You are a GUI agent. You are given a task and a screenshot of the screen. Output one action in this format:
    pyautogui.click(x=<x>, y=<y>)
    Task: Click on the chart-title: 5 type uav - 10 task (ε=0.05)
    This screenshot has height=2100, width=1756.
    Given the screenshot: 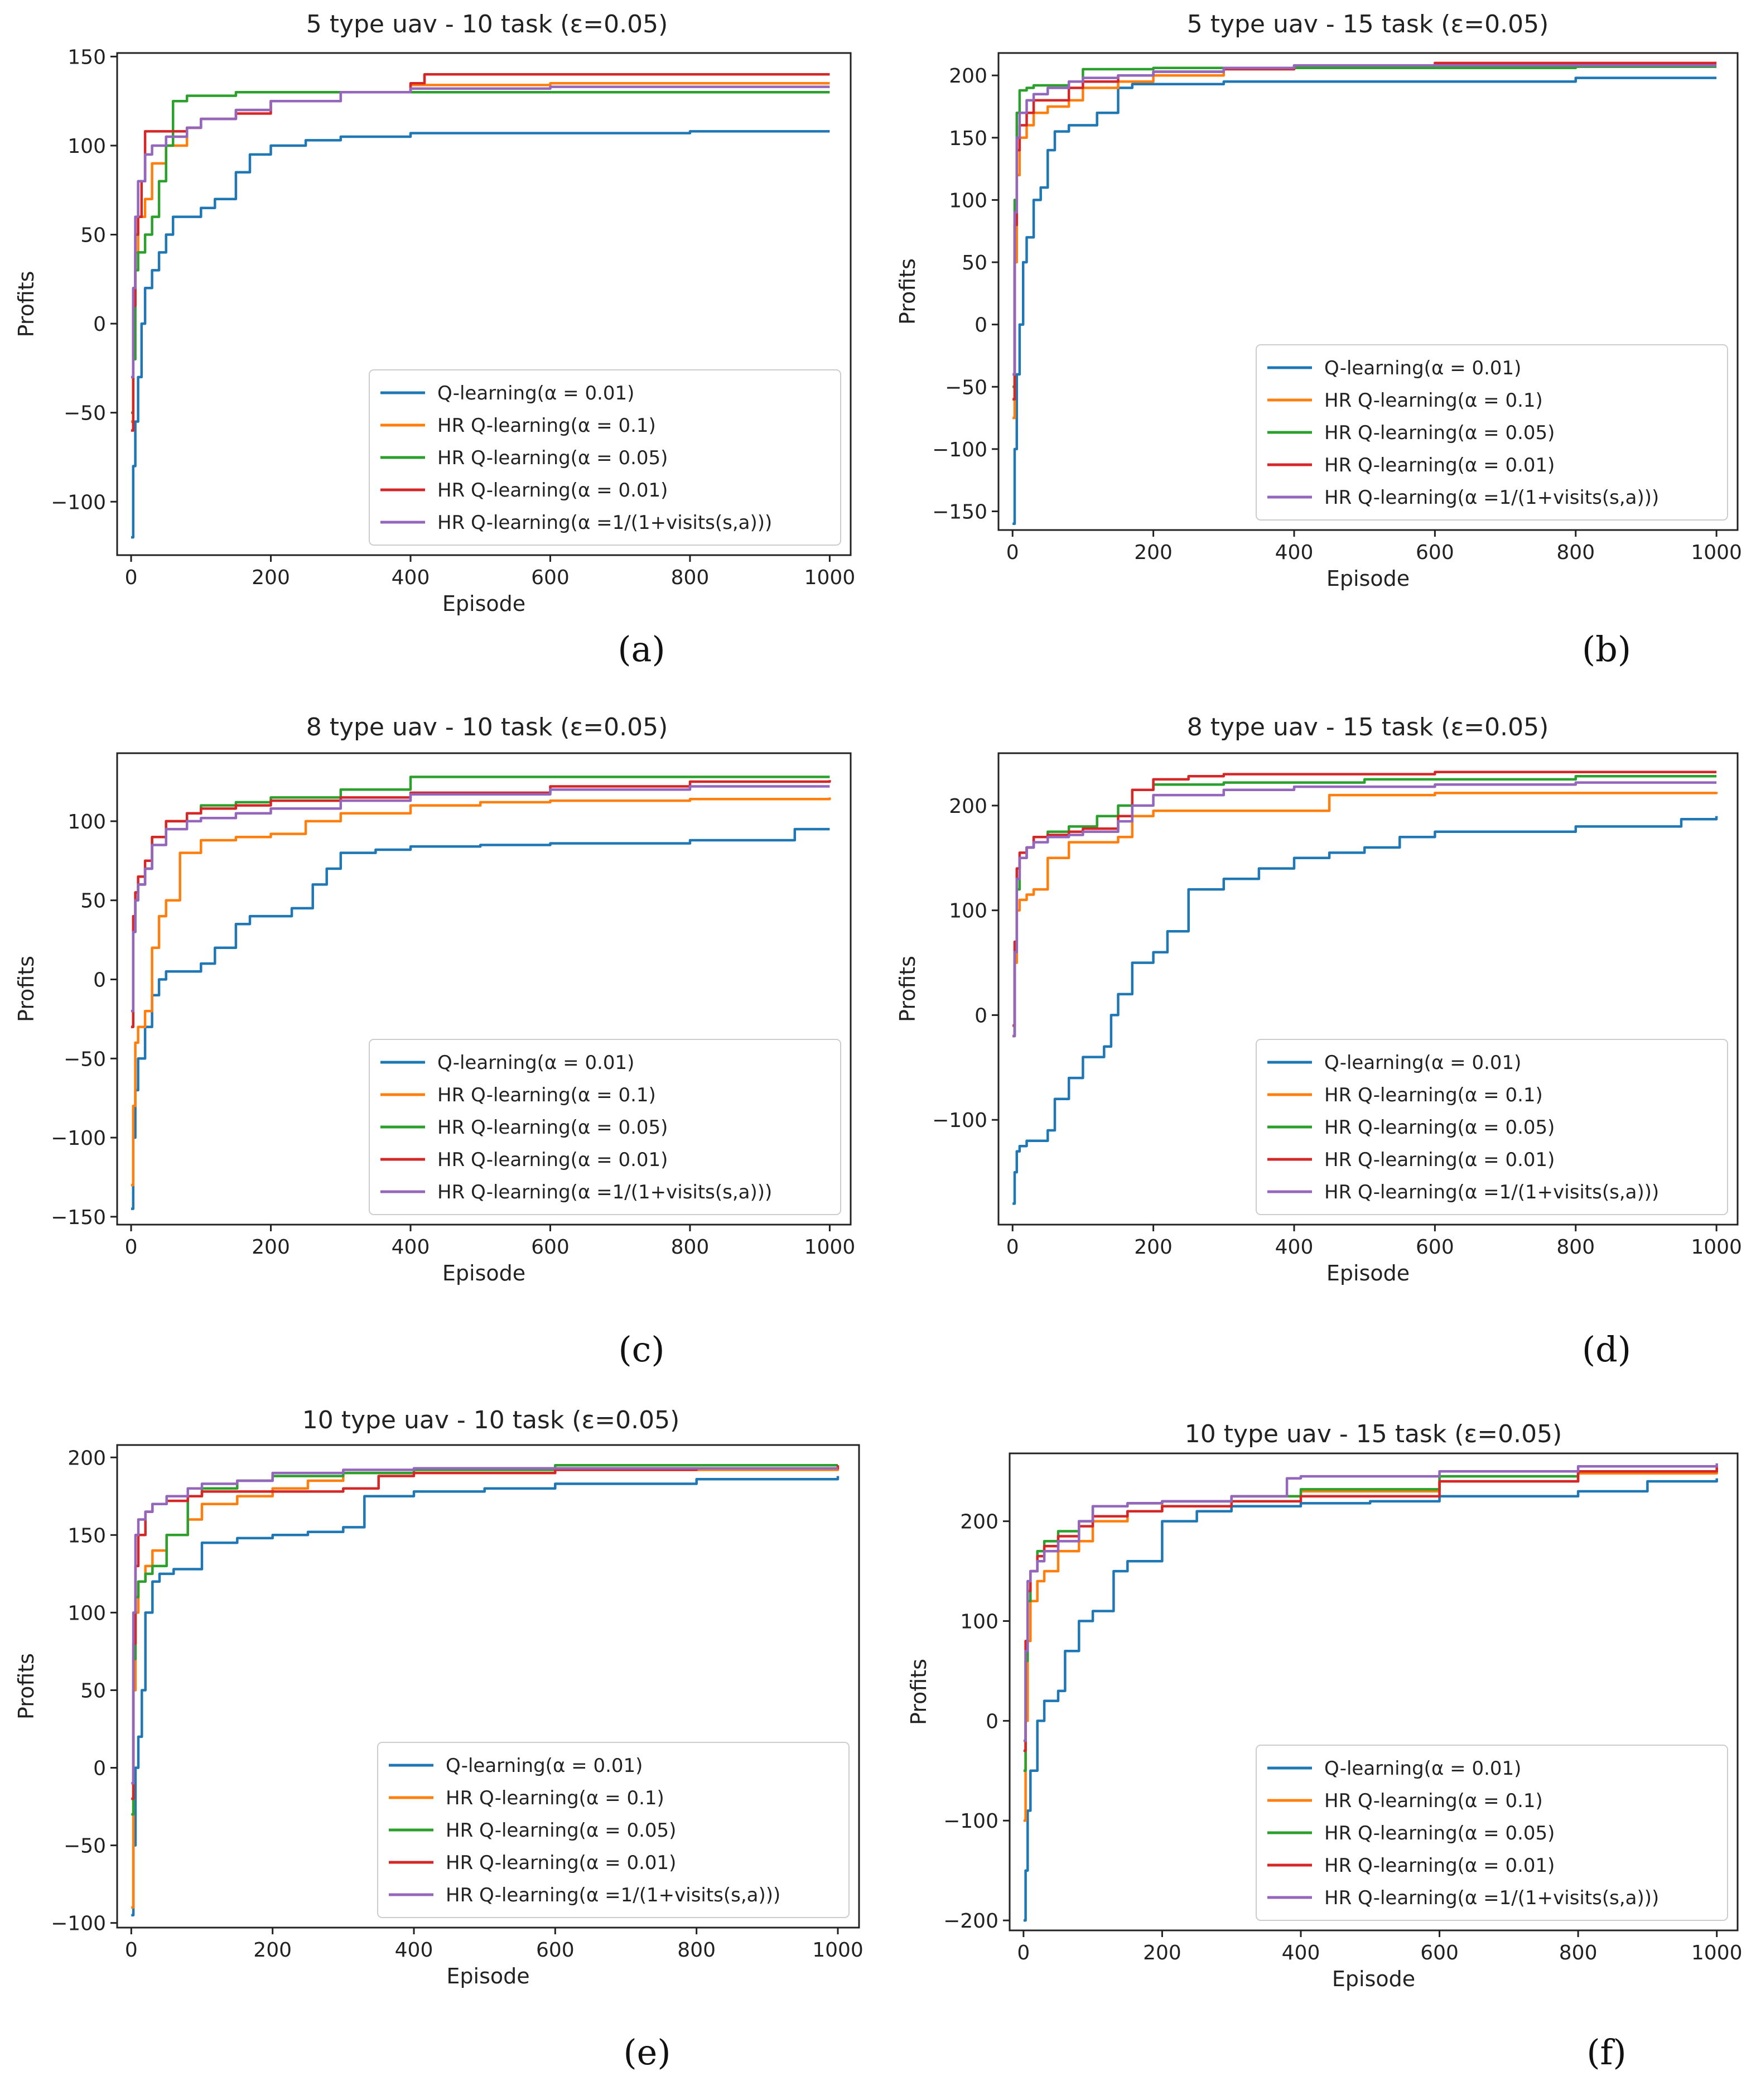 What is the action you would take?
    pyautogui.click(x=487, y=24)
    